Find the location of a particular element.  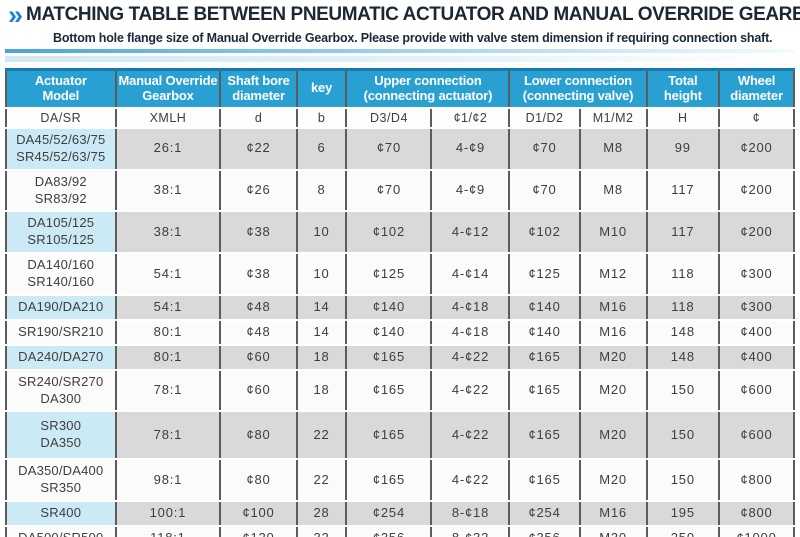

value-cell: ¢600 is located at coordinates (757, 391).